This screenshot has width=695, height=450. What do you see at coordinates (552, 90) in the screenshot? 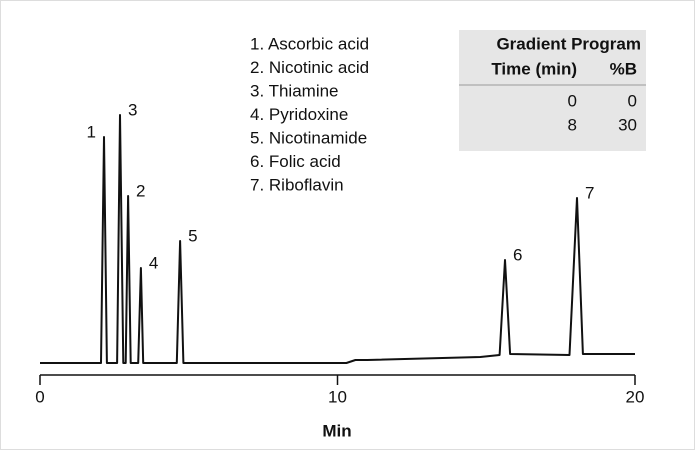
I see `table-box` at bounding box center [552, 90].